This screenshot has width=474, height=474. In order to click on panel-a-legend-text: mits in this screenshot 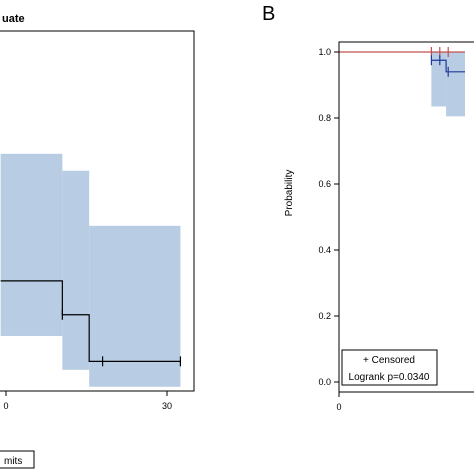, I will do `click(13, 461)`.